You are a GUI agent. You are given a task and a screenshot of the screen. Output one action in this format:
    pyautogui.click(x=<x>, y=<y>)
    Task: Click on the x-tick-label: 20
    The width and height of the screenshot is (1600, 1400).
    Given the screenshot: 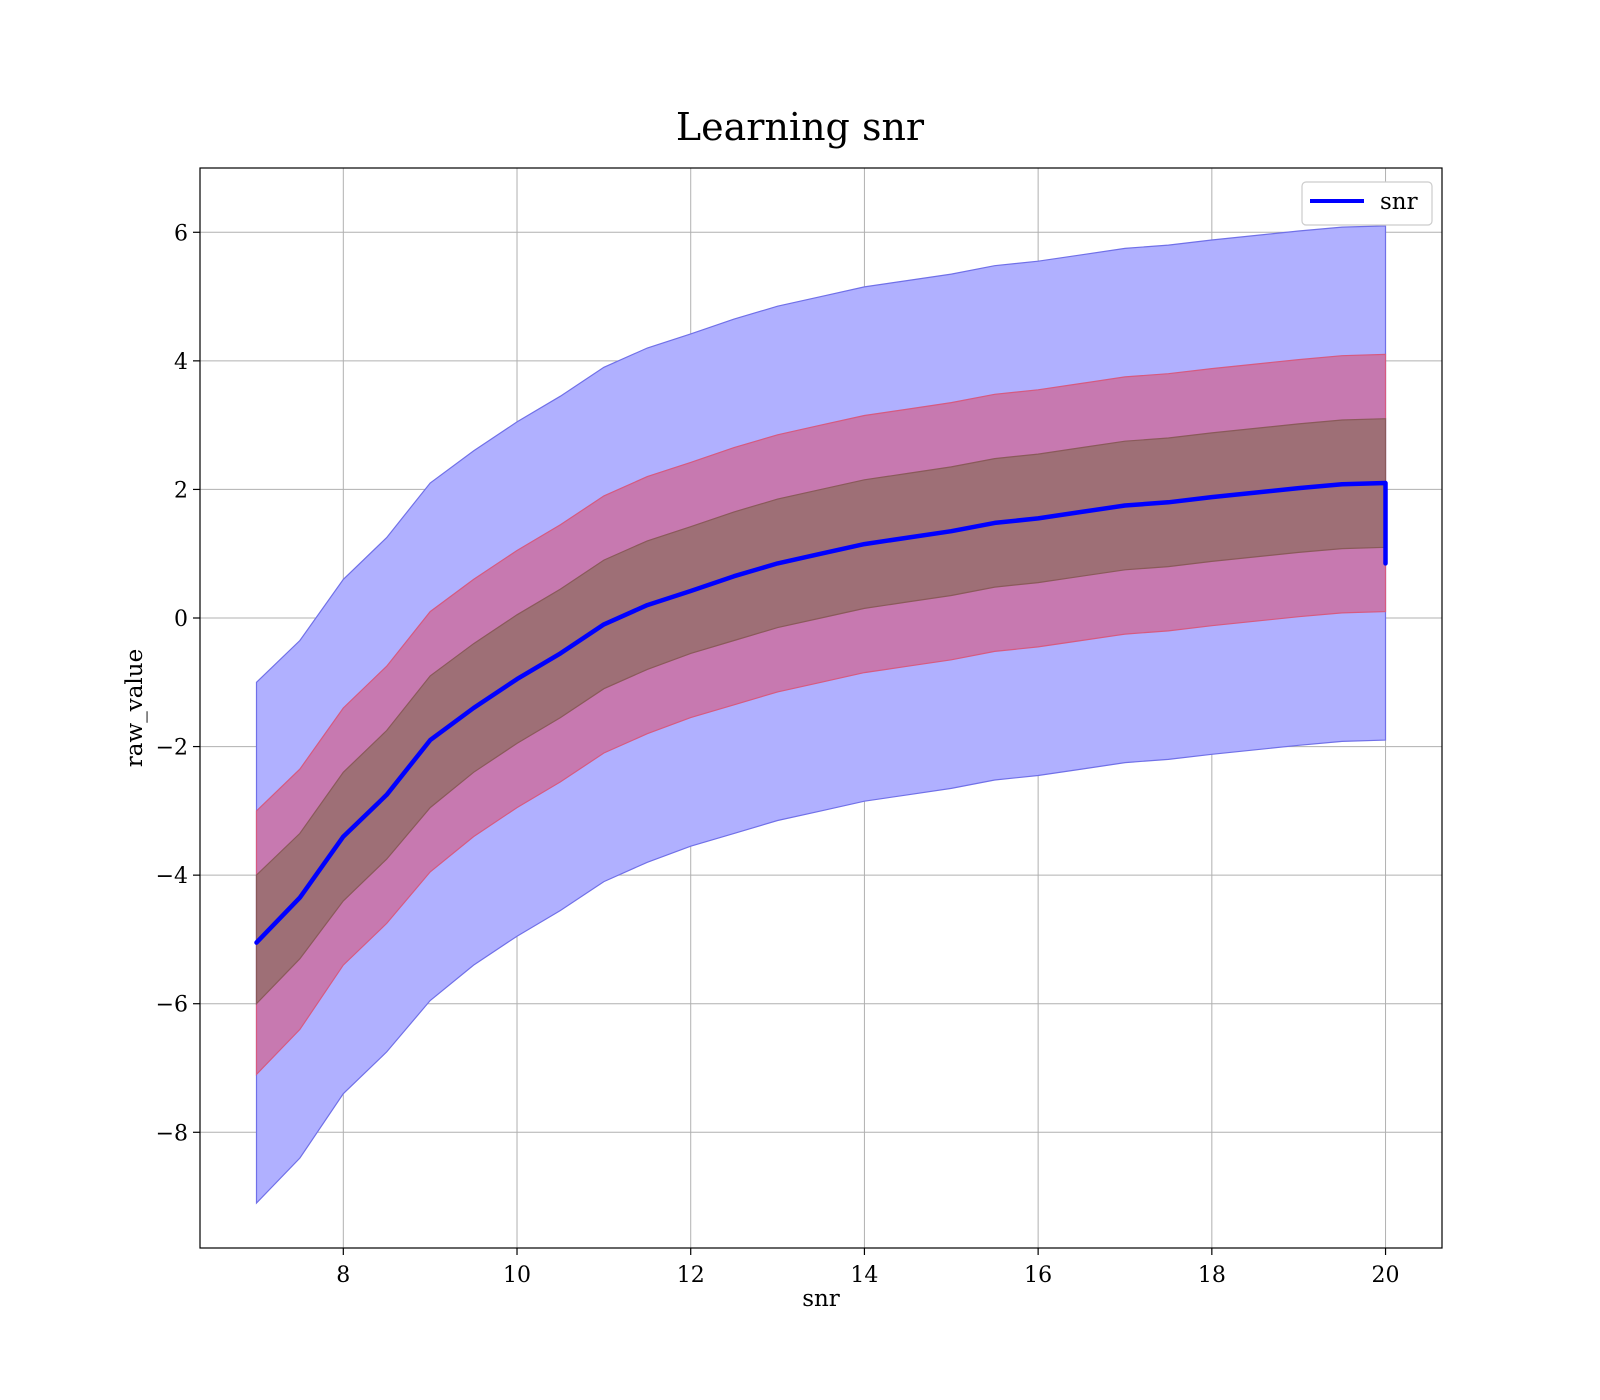 What is the action you would take?
    pyautogui.click(x=1386, y=1275)
    